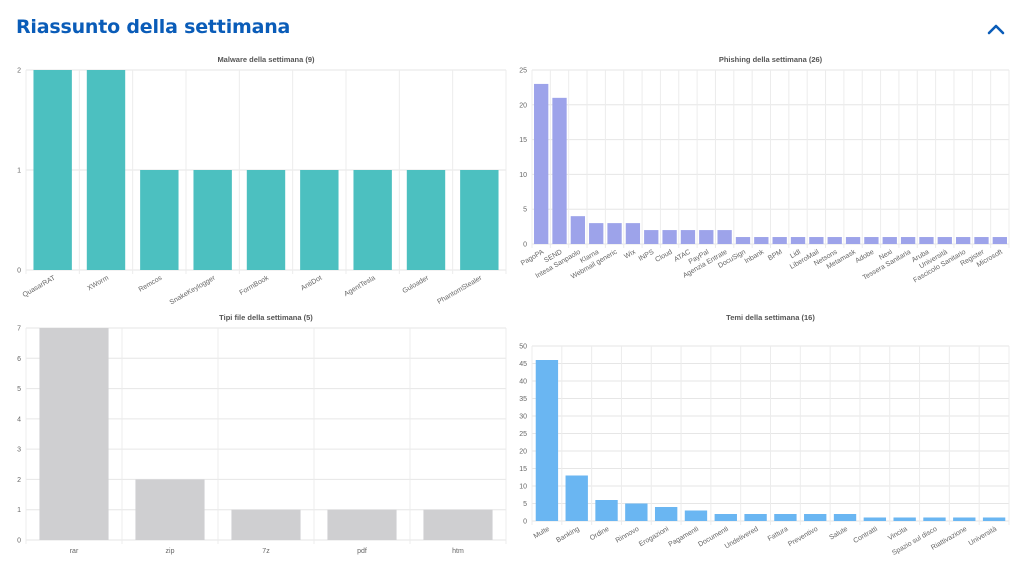 The image size is (1024, 573). I want to click on y-tick-label: 40, so click(523, 382).